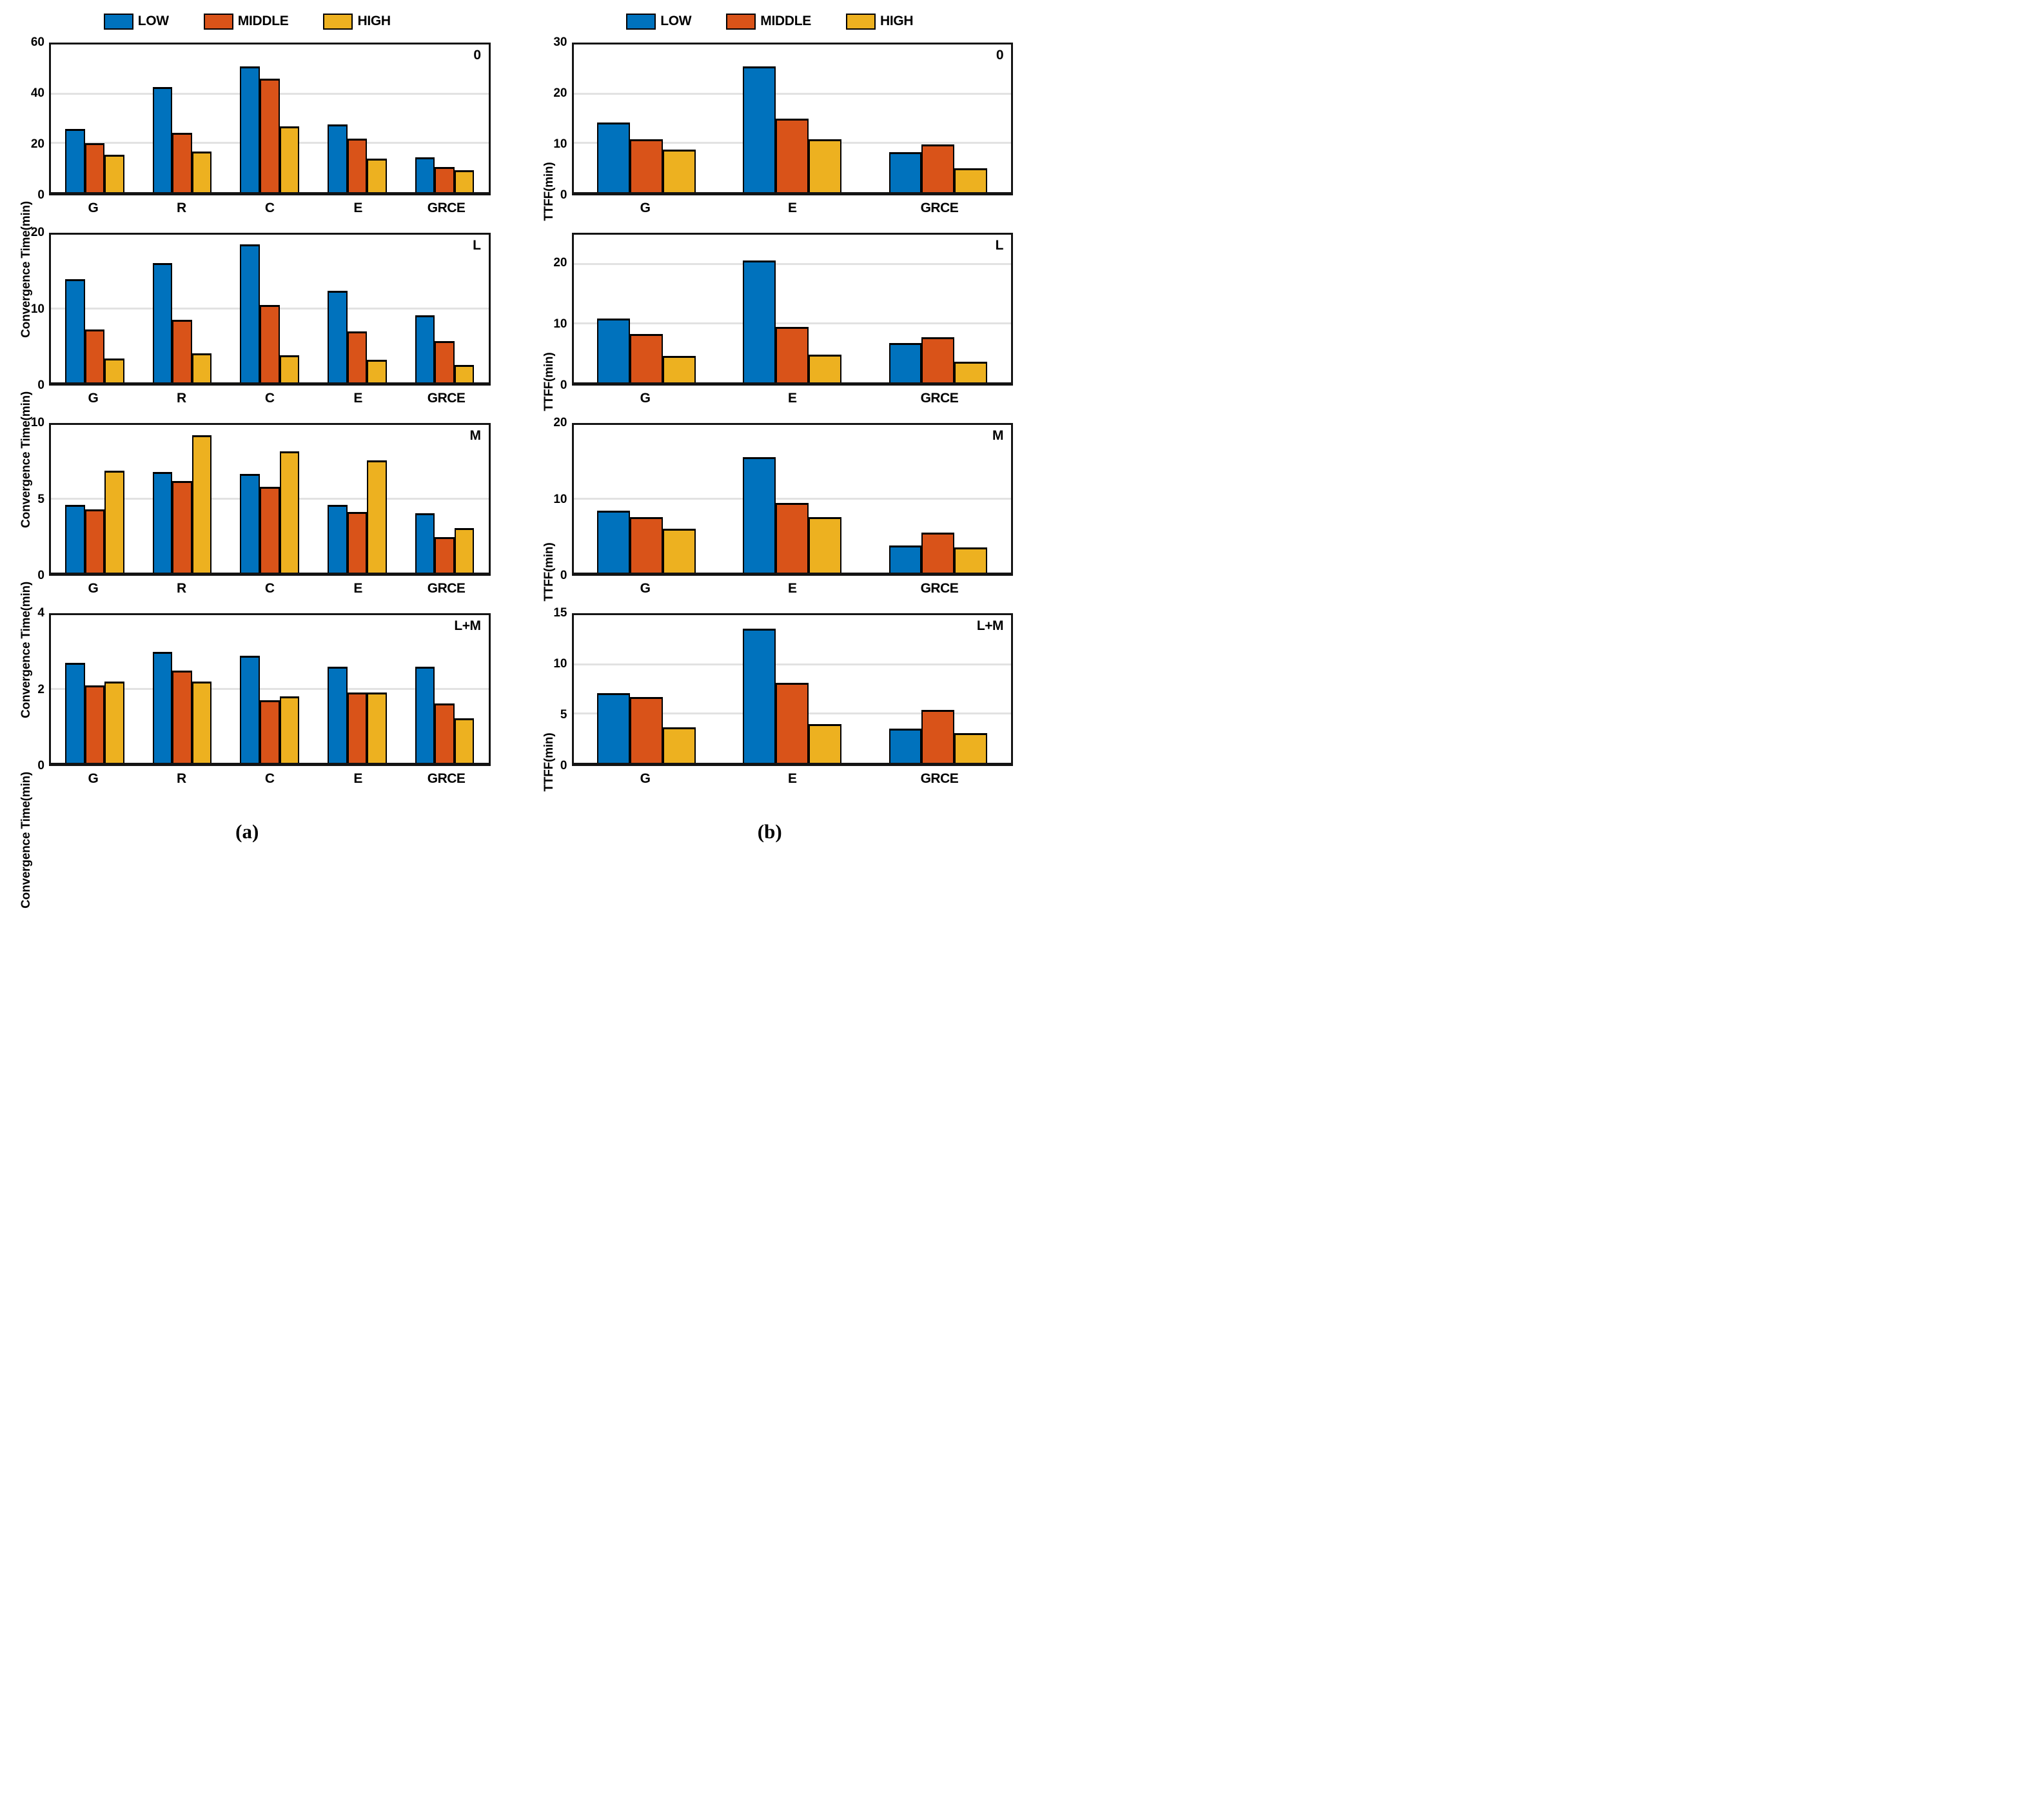 The height and width of the screenshot is (1808, 2044). I want to click on bar-low-g, so click(75, 713).